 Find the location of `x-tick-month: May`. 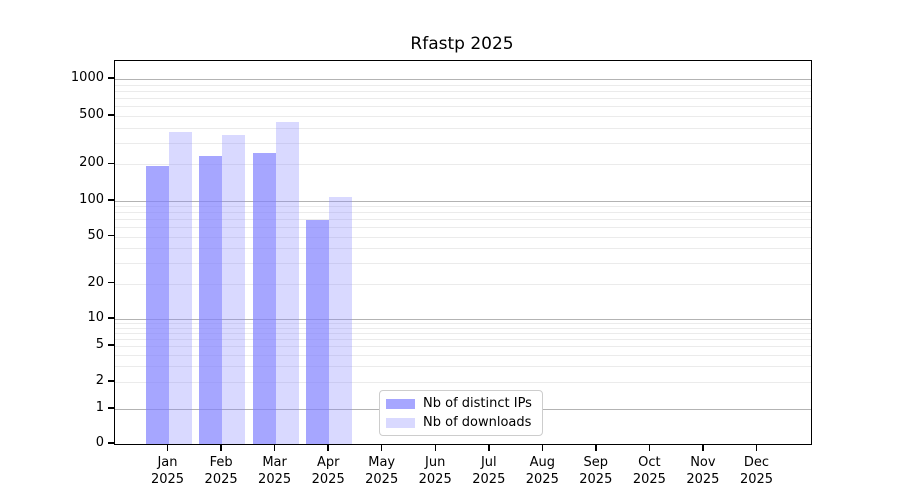

x-tick-month: May is located at coordinates (382, 462).